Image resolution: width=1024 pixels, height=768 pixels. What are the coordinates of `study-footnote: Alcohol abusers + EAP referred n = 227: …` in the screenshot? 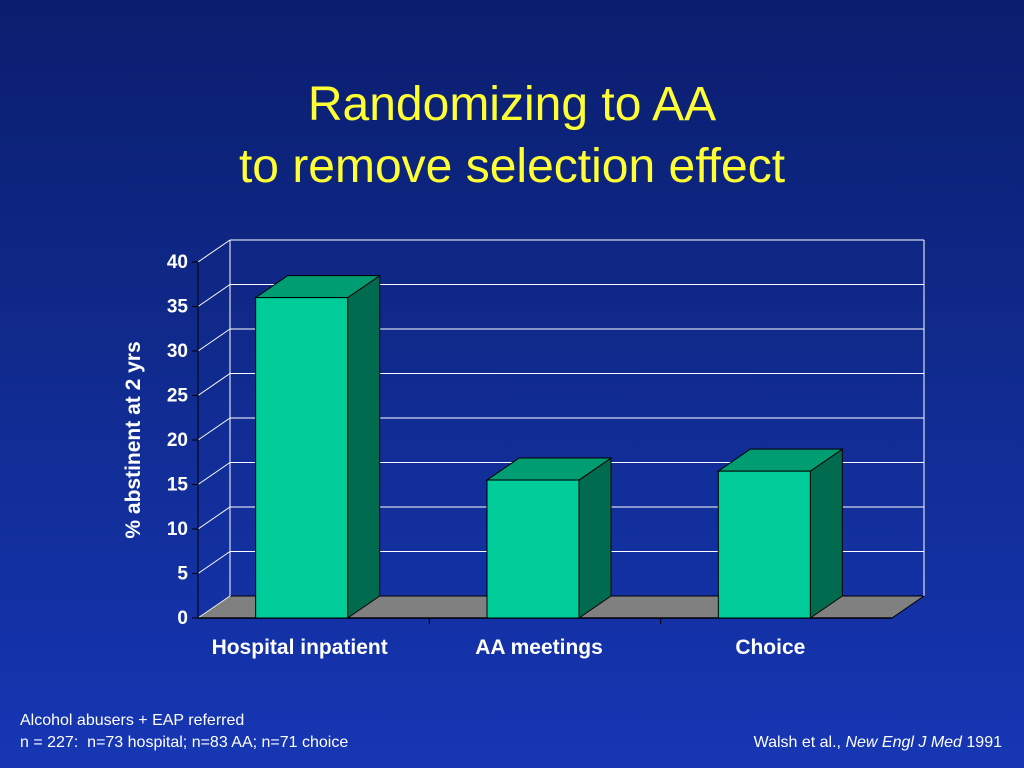 It's located at (184, 732).